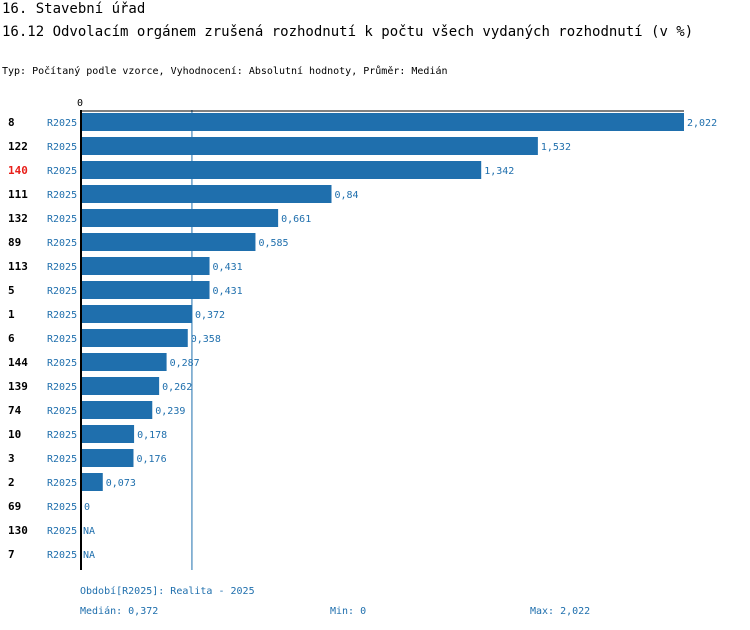 Image resolution: width=750 pixels, height=630 pixels. Describe the element at coordinates (206, 339) in the screenshot. I see `value-label: 0,358` at that location.